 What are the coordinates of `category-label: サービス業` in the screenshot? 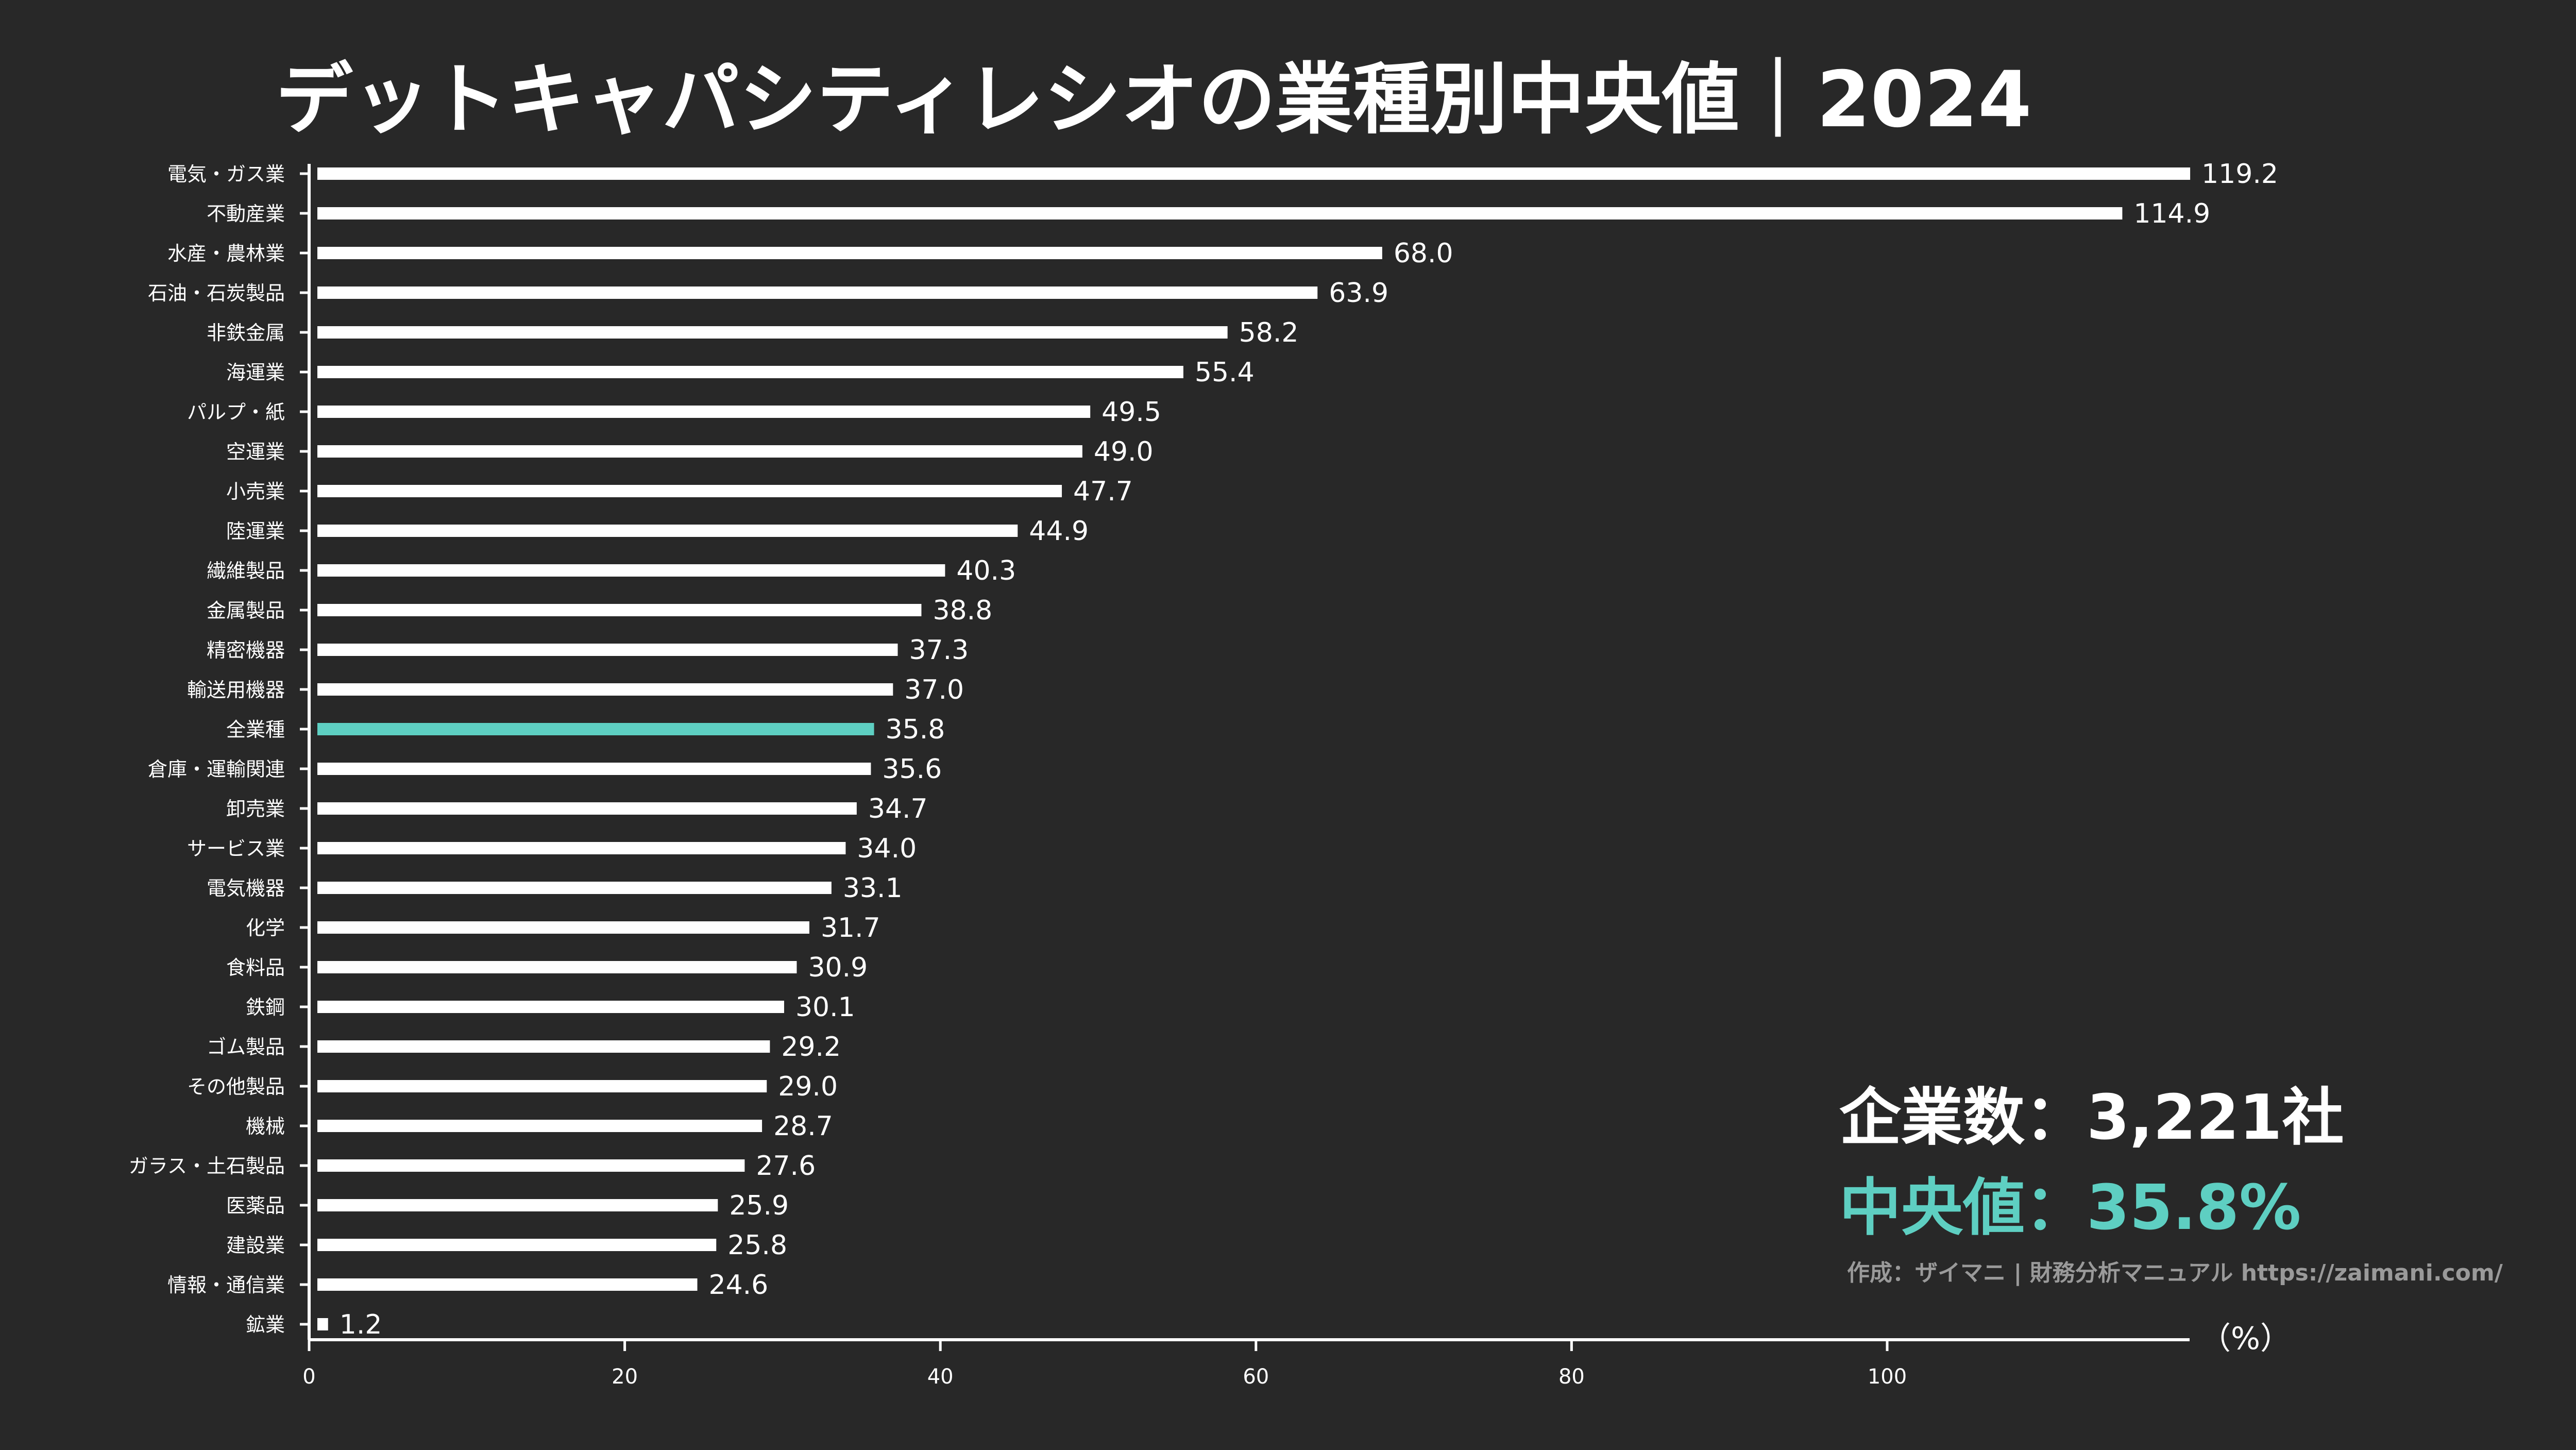 It's located at (236, 848).